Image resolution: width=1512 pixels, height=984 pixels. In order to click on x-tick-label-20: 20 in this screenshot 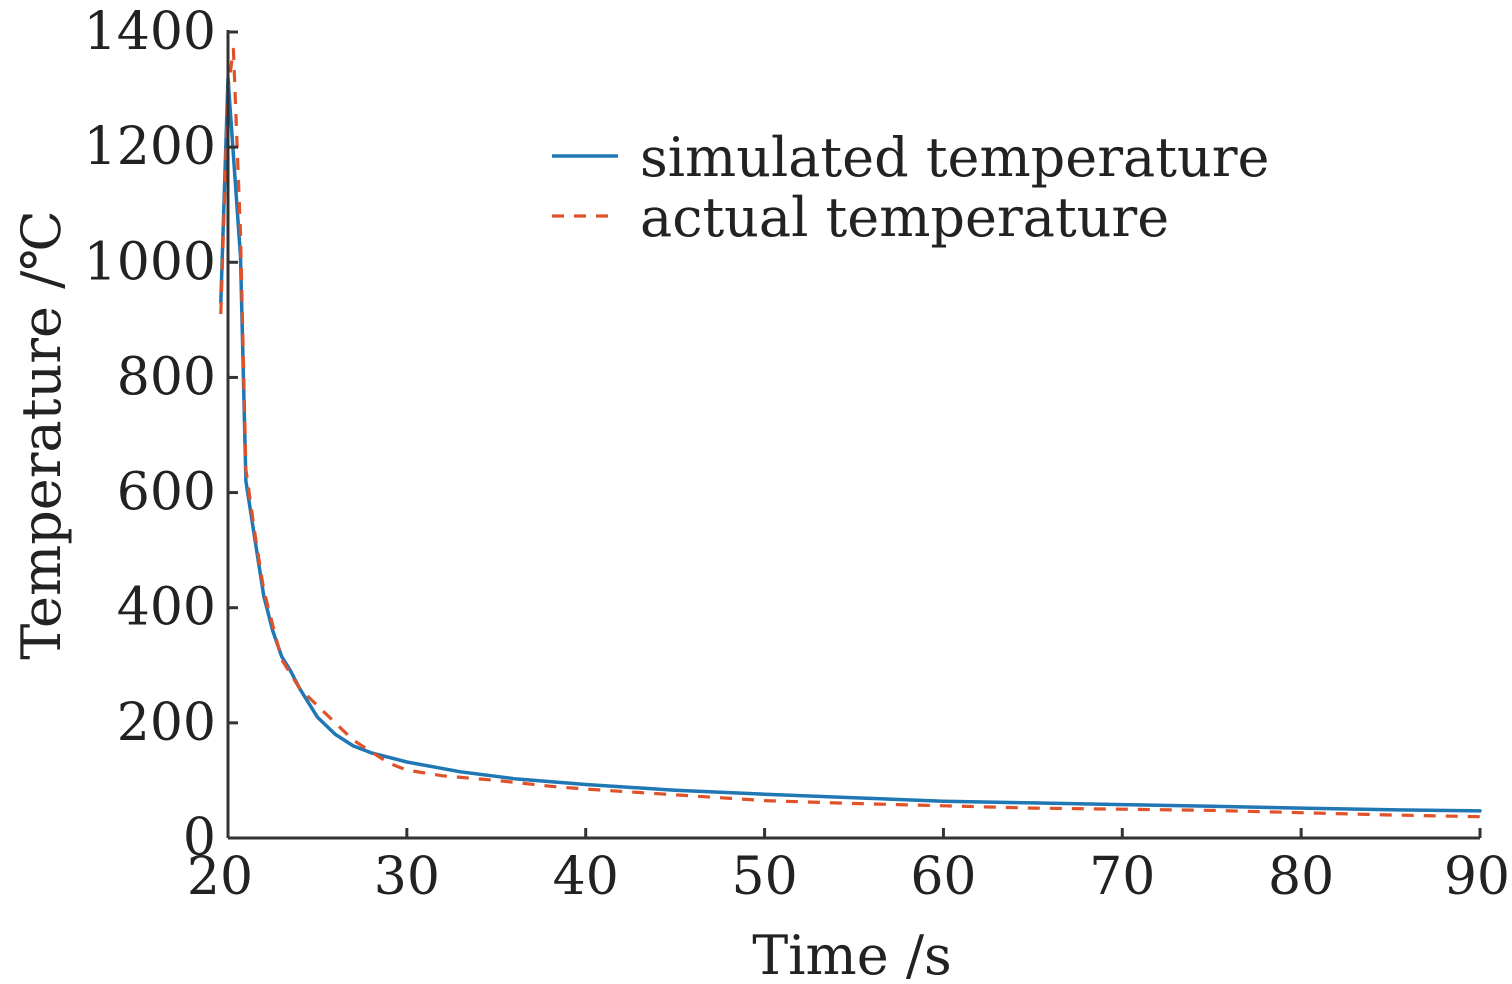, I will do `click(220, 877)`.